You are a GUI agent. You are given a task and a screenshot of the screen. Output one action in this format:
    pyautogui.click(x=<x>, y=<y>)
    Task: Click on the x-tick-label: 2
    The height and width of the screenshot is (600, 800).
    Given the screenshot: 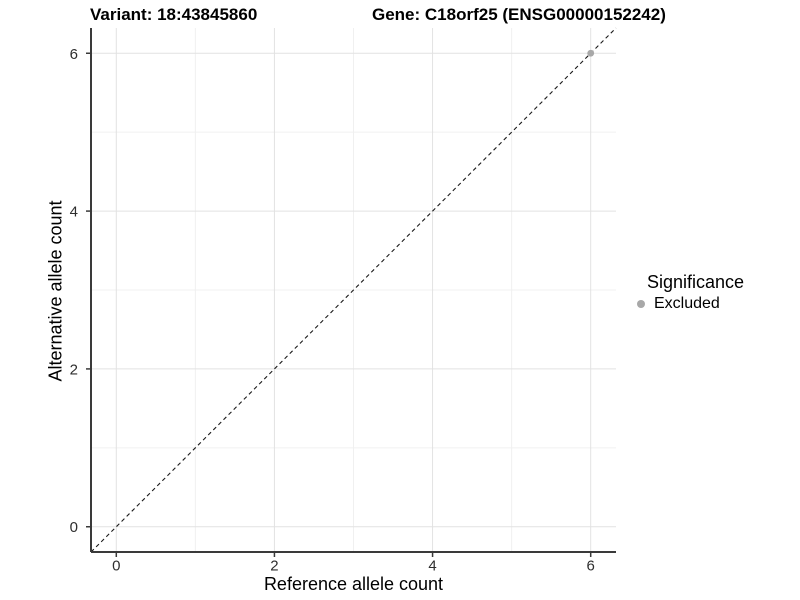 What is the action you would take?
    pyautogui.click(x=274, y=566)
    